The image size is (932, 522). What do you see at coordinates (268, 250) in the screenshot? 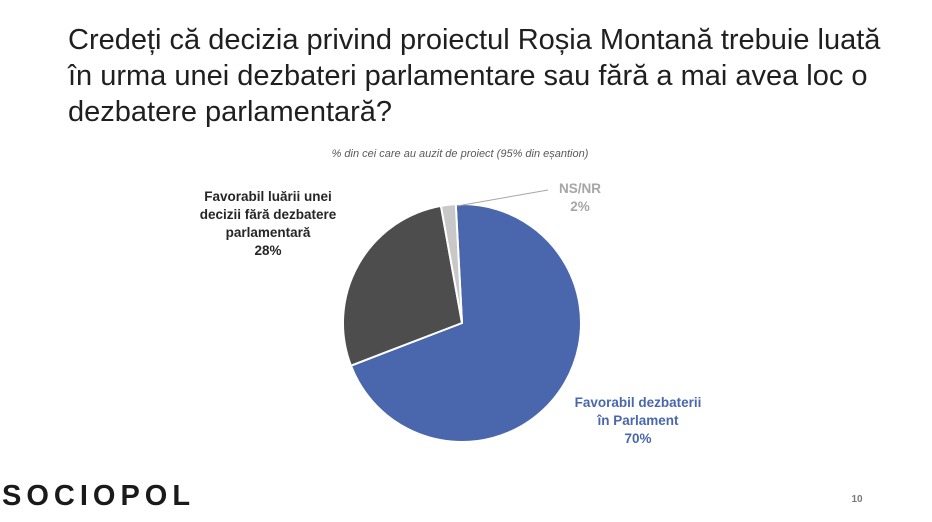
I see `data-label-no-debate-value: 28%` at bounding box center [268, 250].